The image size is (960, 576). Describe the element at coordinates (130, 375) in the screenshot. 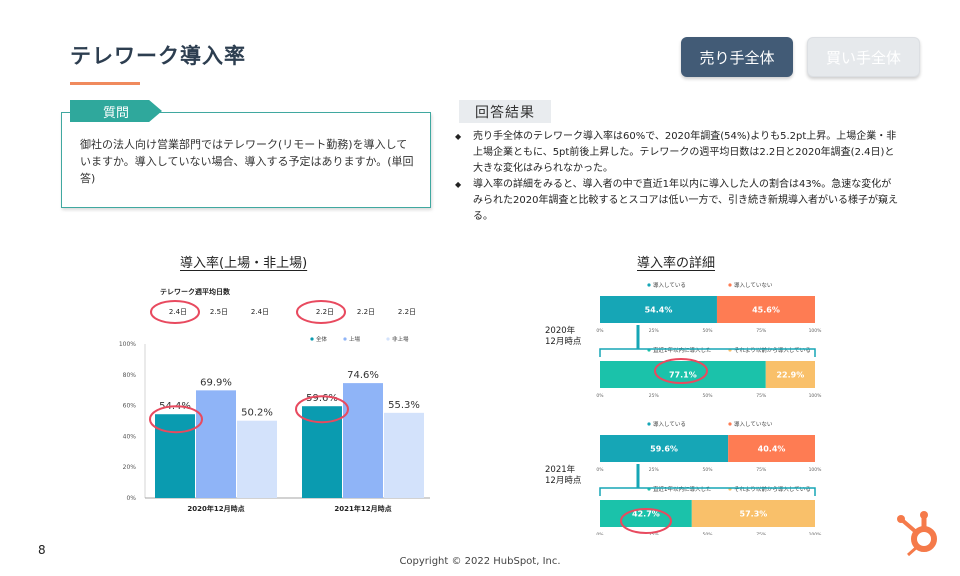

I see `y-tick-label: 80%` at that location.